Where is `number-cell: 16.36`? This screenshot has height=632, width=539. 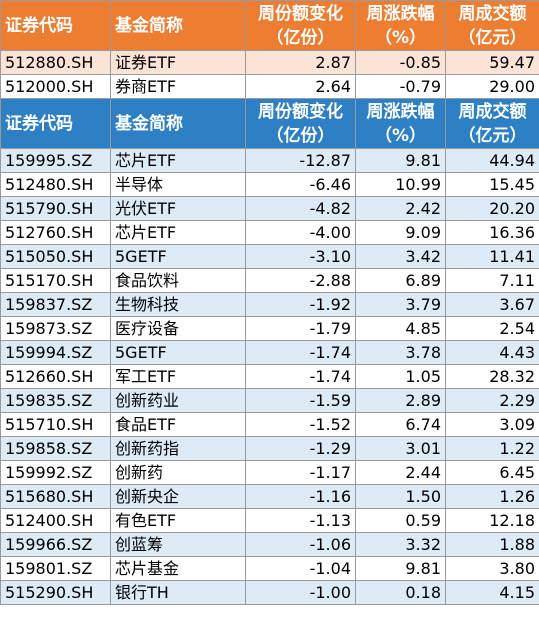 number-cell: 16.36 is located at coordinates (492, 232).